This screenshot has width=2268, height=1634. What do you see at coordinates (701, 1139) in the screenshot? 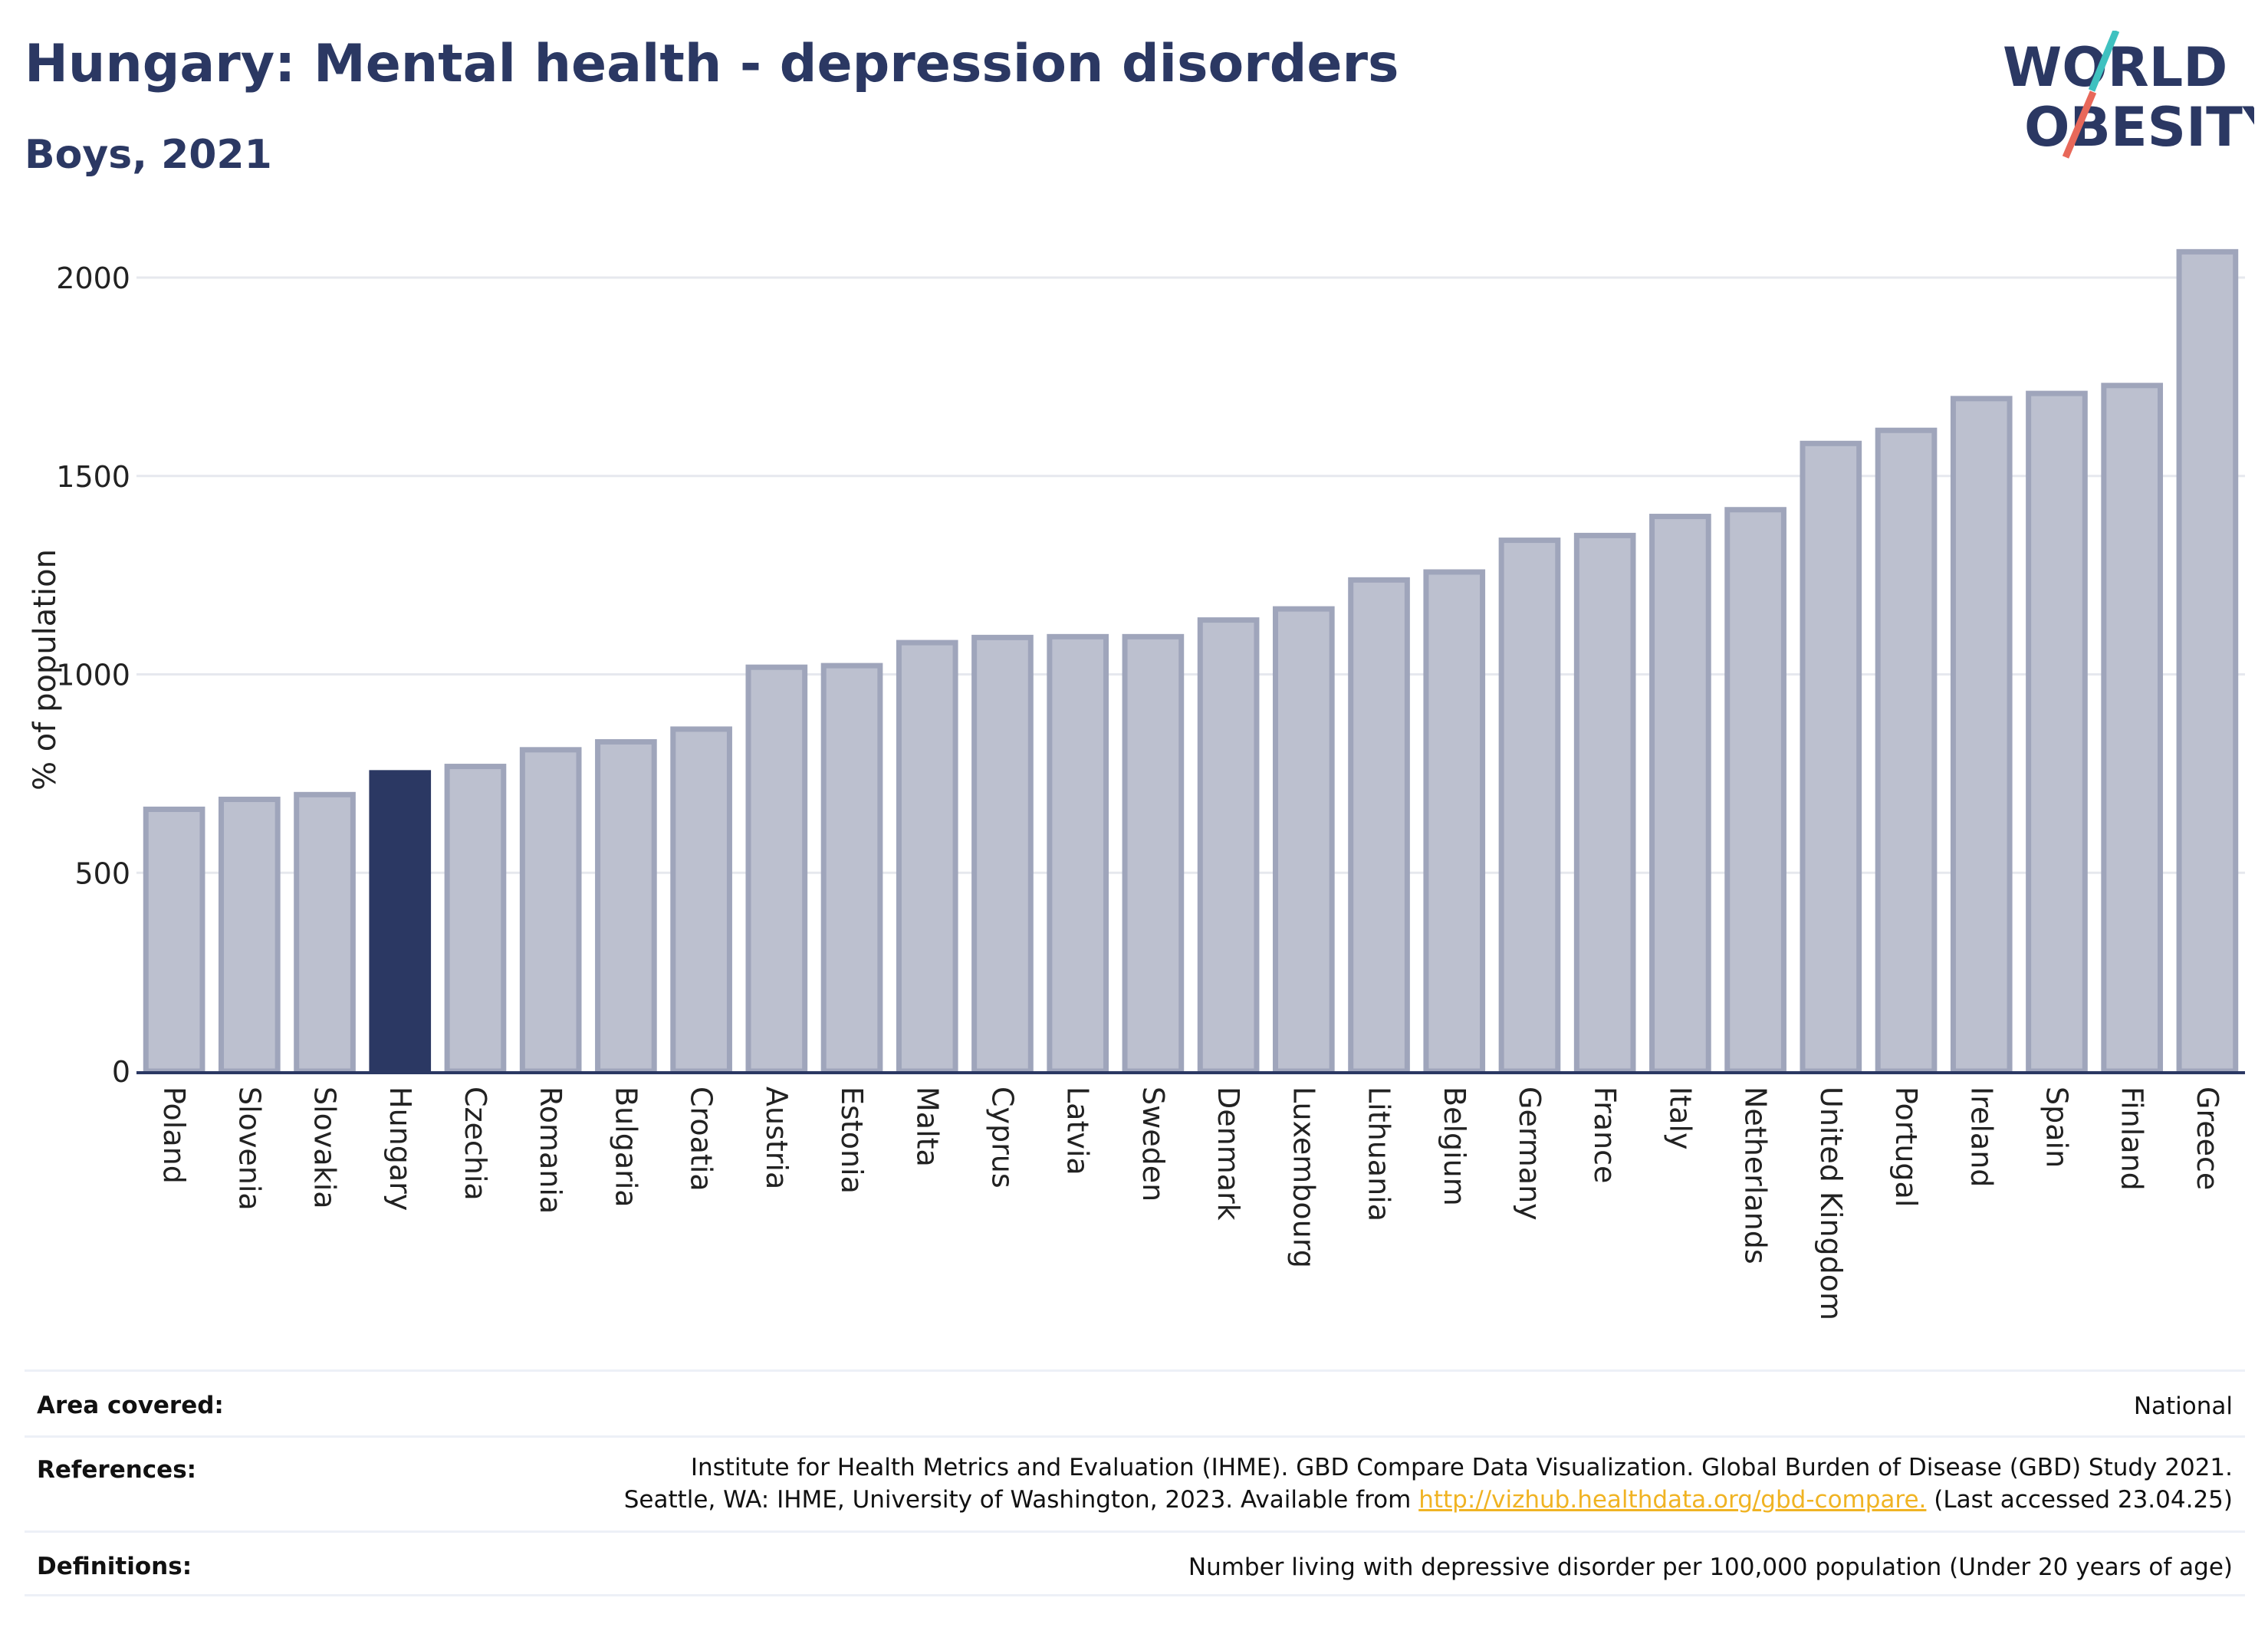
I see `x-tick-label: Croatia` at bounding box center [701, 1139].